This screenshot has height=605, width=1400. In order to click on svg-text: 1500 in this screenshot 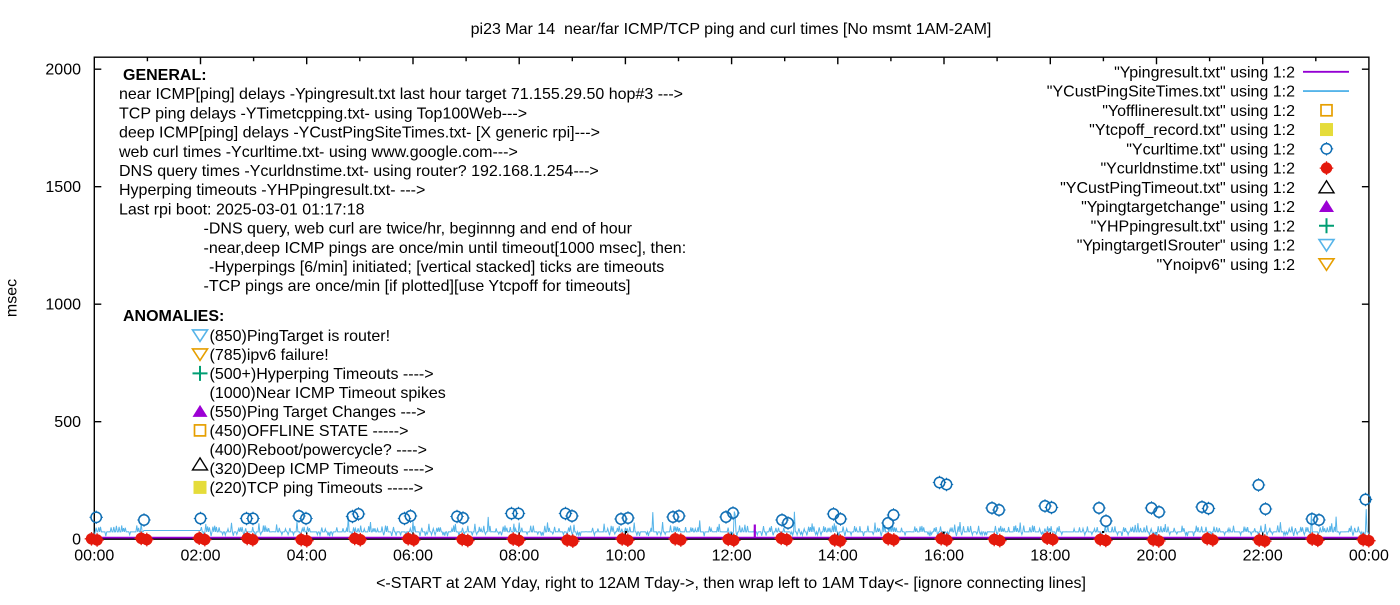, I will do `click(63, 187)`.